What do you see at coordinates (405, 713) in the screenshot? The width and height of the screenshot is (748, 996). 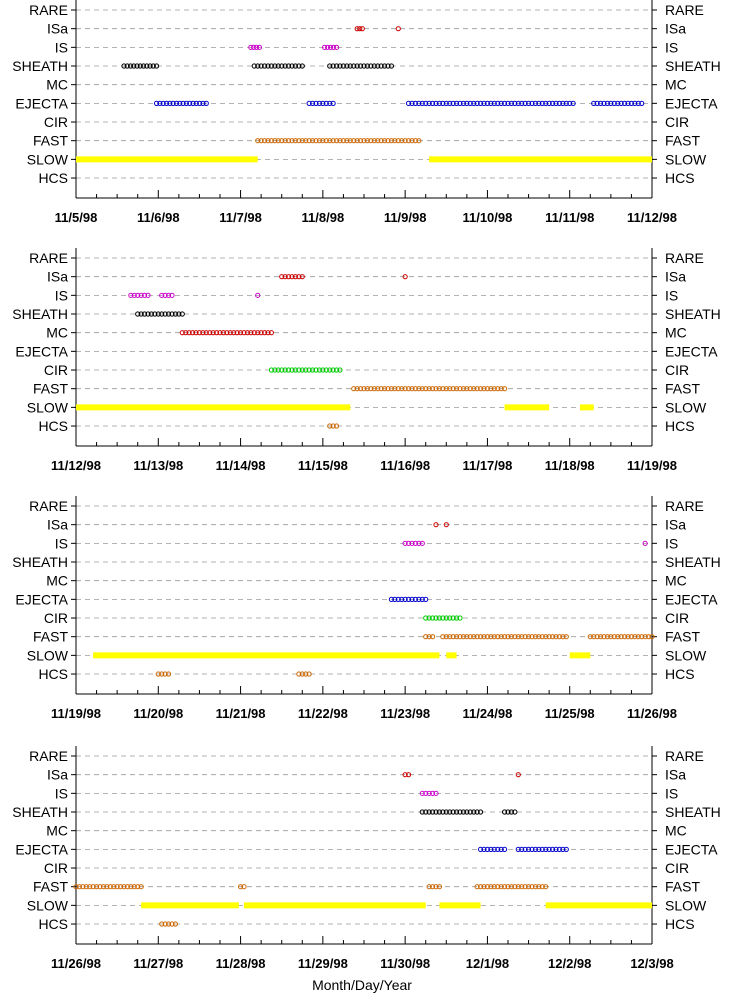 I see `x-tick-label: 11/23/98` at bounding box center [405, 713].